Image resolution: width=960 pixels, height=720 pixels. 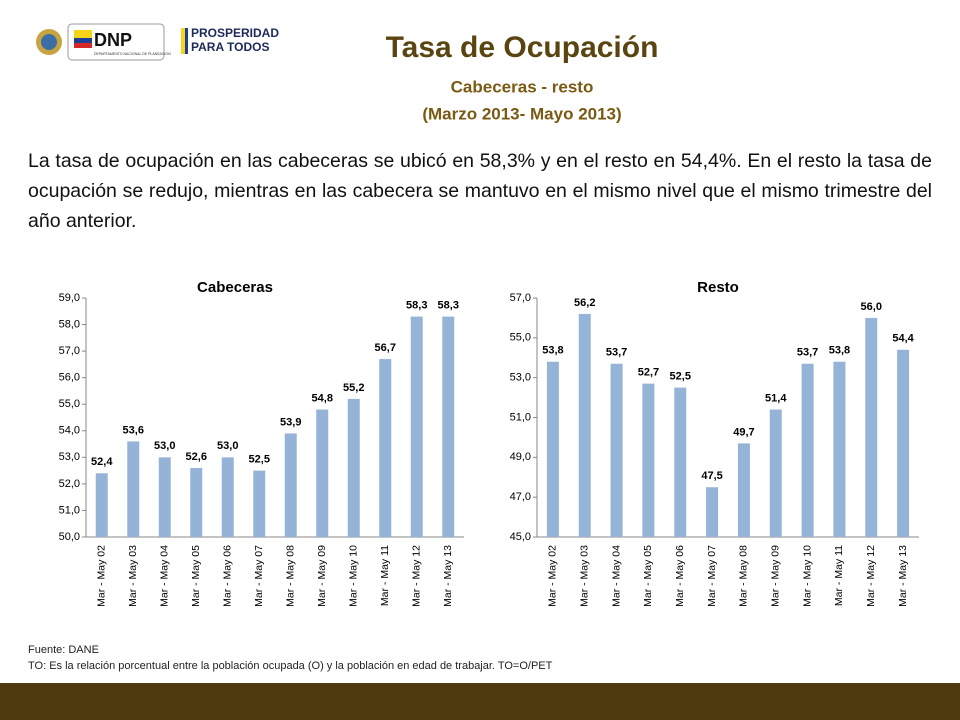 I want to click on slide-title: Tasa de Ocupación, so click(x=522, y=47).